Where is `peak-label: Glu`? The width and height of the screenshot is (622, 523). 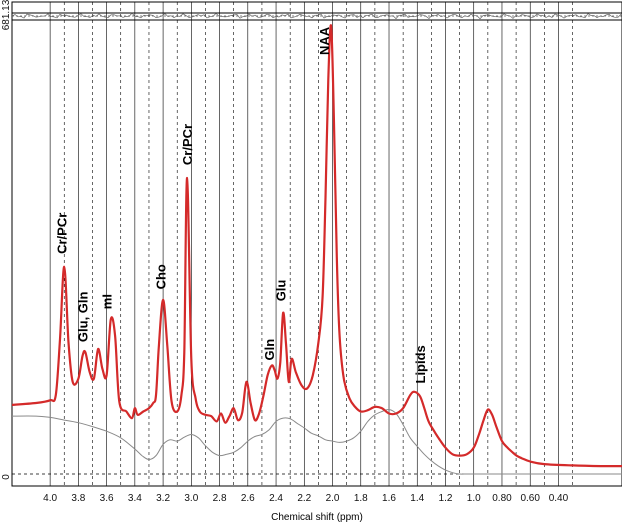 peak-label: Glu is located at coordinates (280, 291).